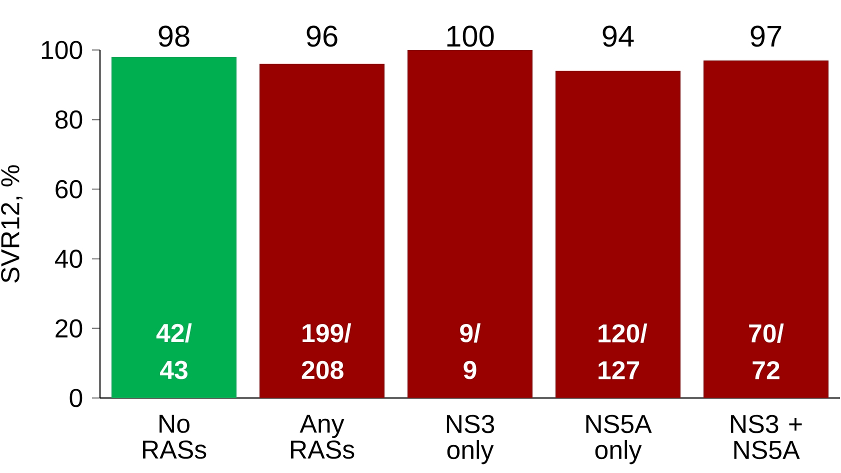 This screenshot has width=841, height=473. Describe the element at coordinates (68, 259) in the screenshot. I see `y-tick-label: 40` at that location.